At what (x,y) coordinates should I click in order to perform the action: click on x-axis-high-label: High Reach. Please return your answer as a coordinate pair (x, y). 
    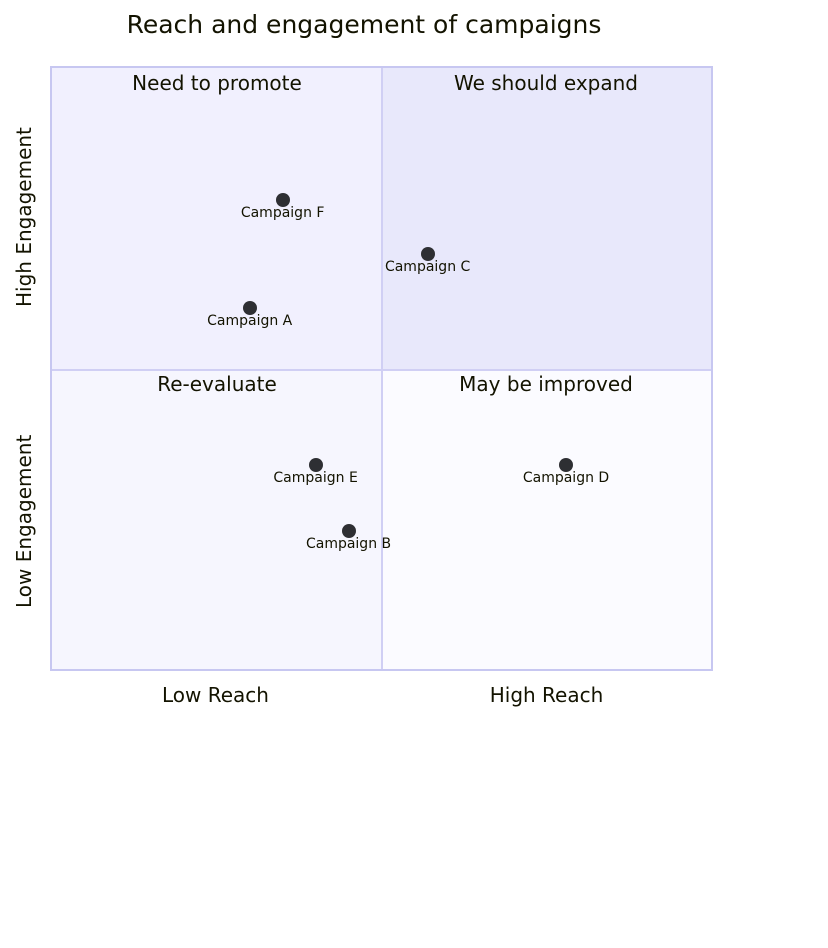
    Looking at the image, I should click on (546, 695).